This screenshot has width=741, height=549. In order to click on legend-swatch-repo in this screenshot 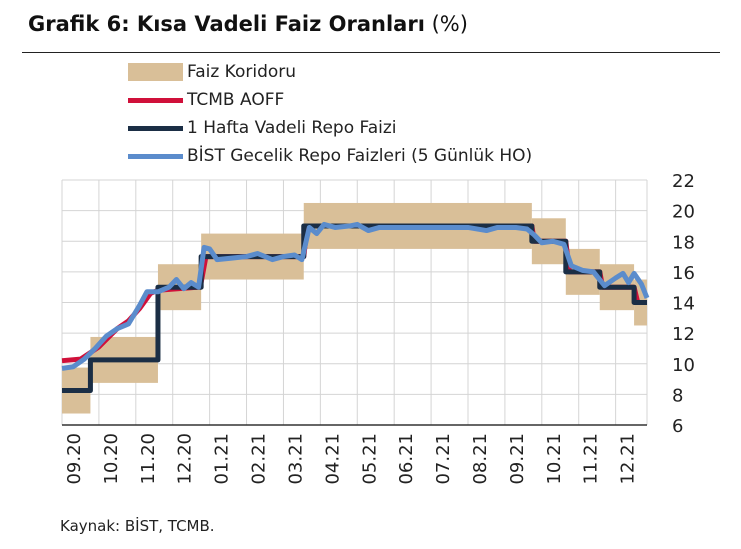, I will do `click(155, 128)`.